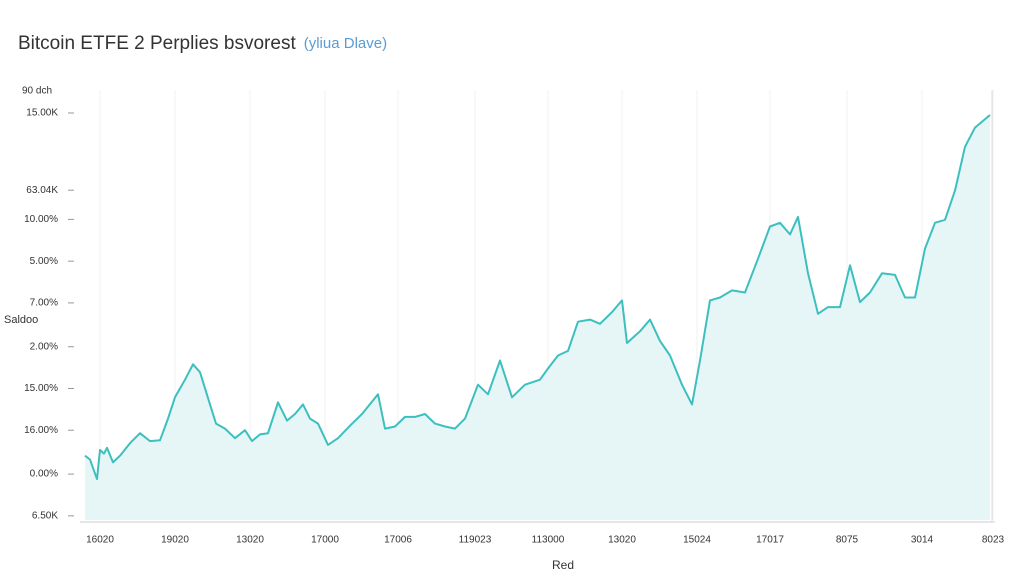 This screenshot has height=581, width=1024. Describe the element at coordinates (42, 190) in the screenshot. I see `y-tick-label: 63.04K` at that location.